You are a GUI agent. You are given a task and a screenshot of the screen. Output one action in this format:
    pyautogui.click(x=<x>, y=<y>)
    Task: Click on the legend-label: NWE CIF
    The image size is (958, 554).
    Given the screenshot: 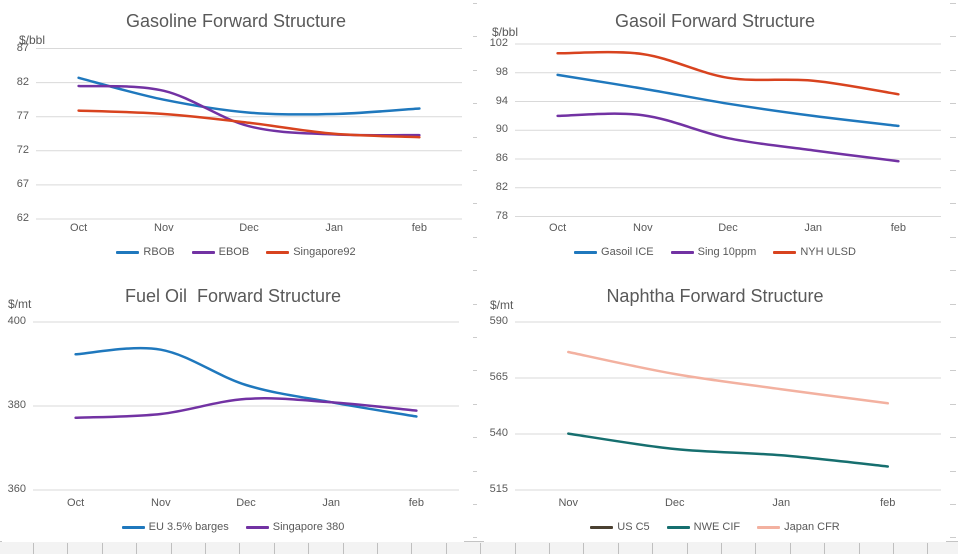 What is the action you would take?
    pyautogui.click(x=717, y=527)
    